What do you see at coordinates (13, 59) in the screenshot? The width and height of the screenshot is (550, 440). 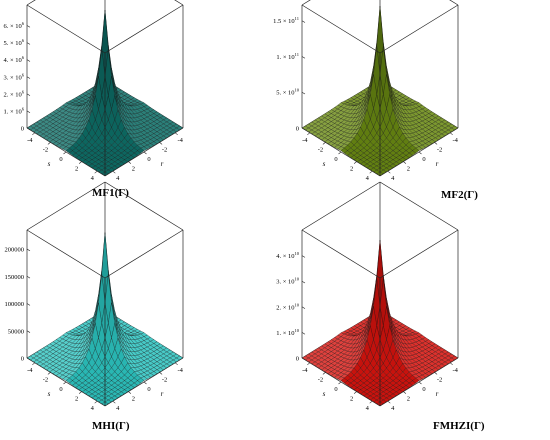 I see `z-tick-label: 4. × 106` at bounding box center [13, 59].